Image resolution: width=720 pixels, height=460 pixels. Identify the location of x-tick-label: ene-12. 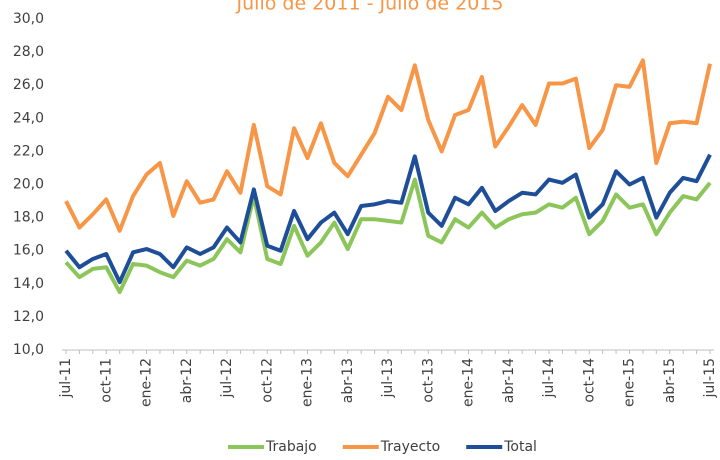
(147, 382).